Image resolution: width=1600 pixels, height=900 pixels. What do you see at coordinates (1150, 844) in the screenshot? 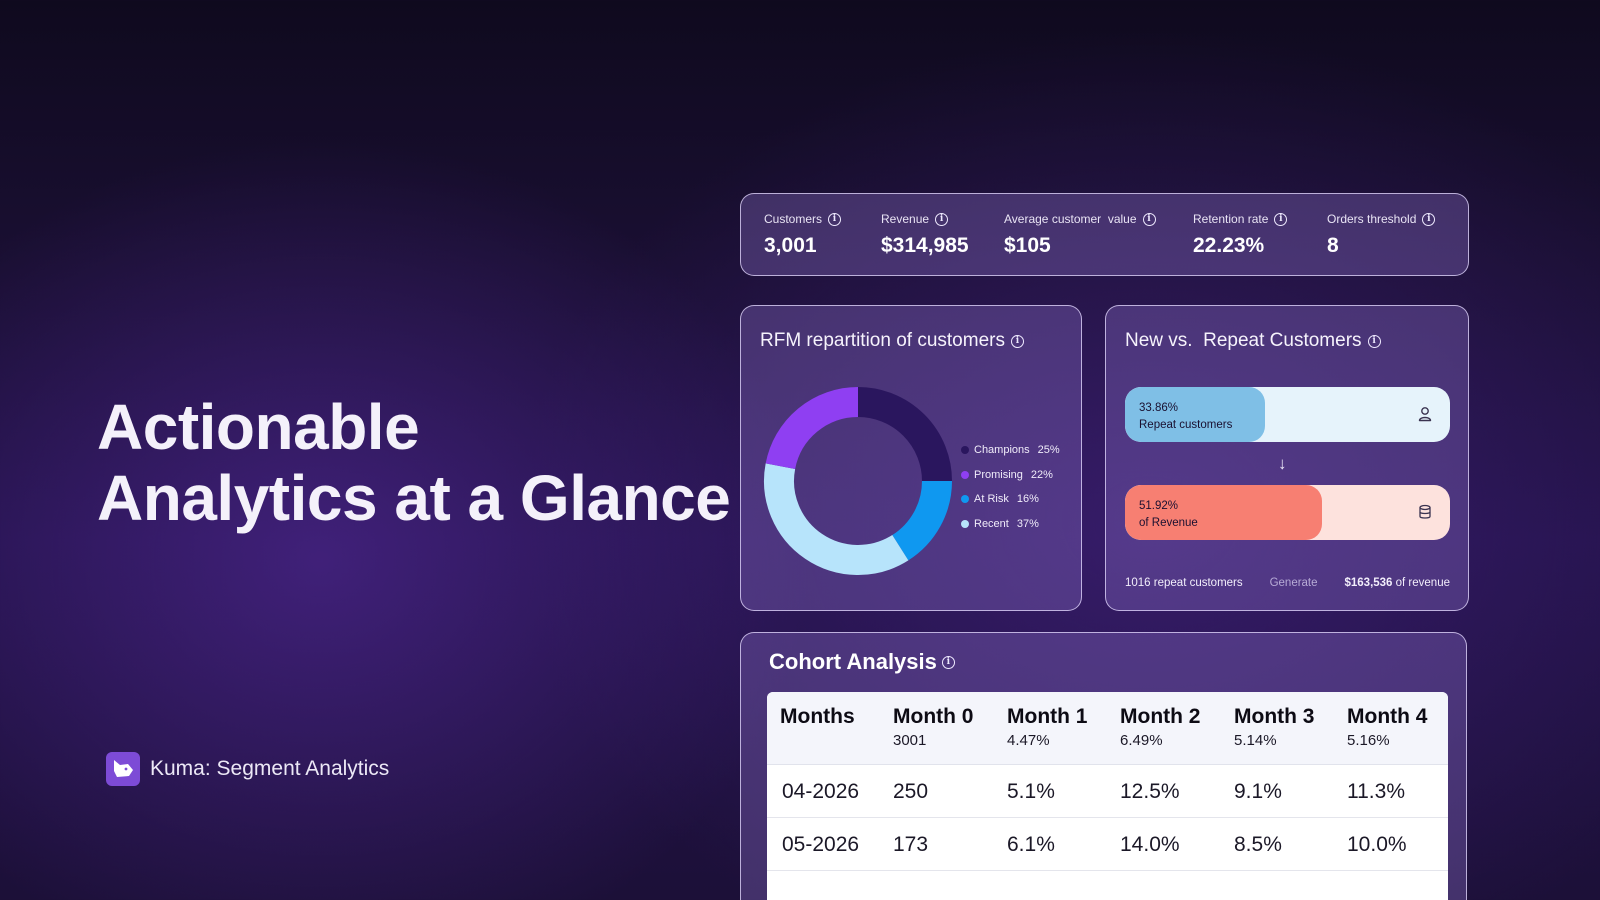
I see `table-cell: 14.0%` at bounding box center [1150, 844].